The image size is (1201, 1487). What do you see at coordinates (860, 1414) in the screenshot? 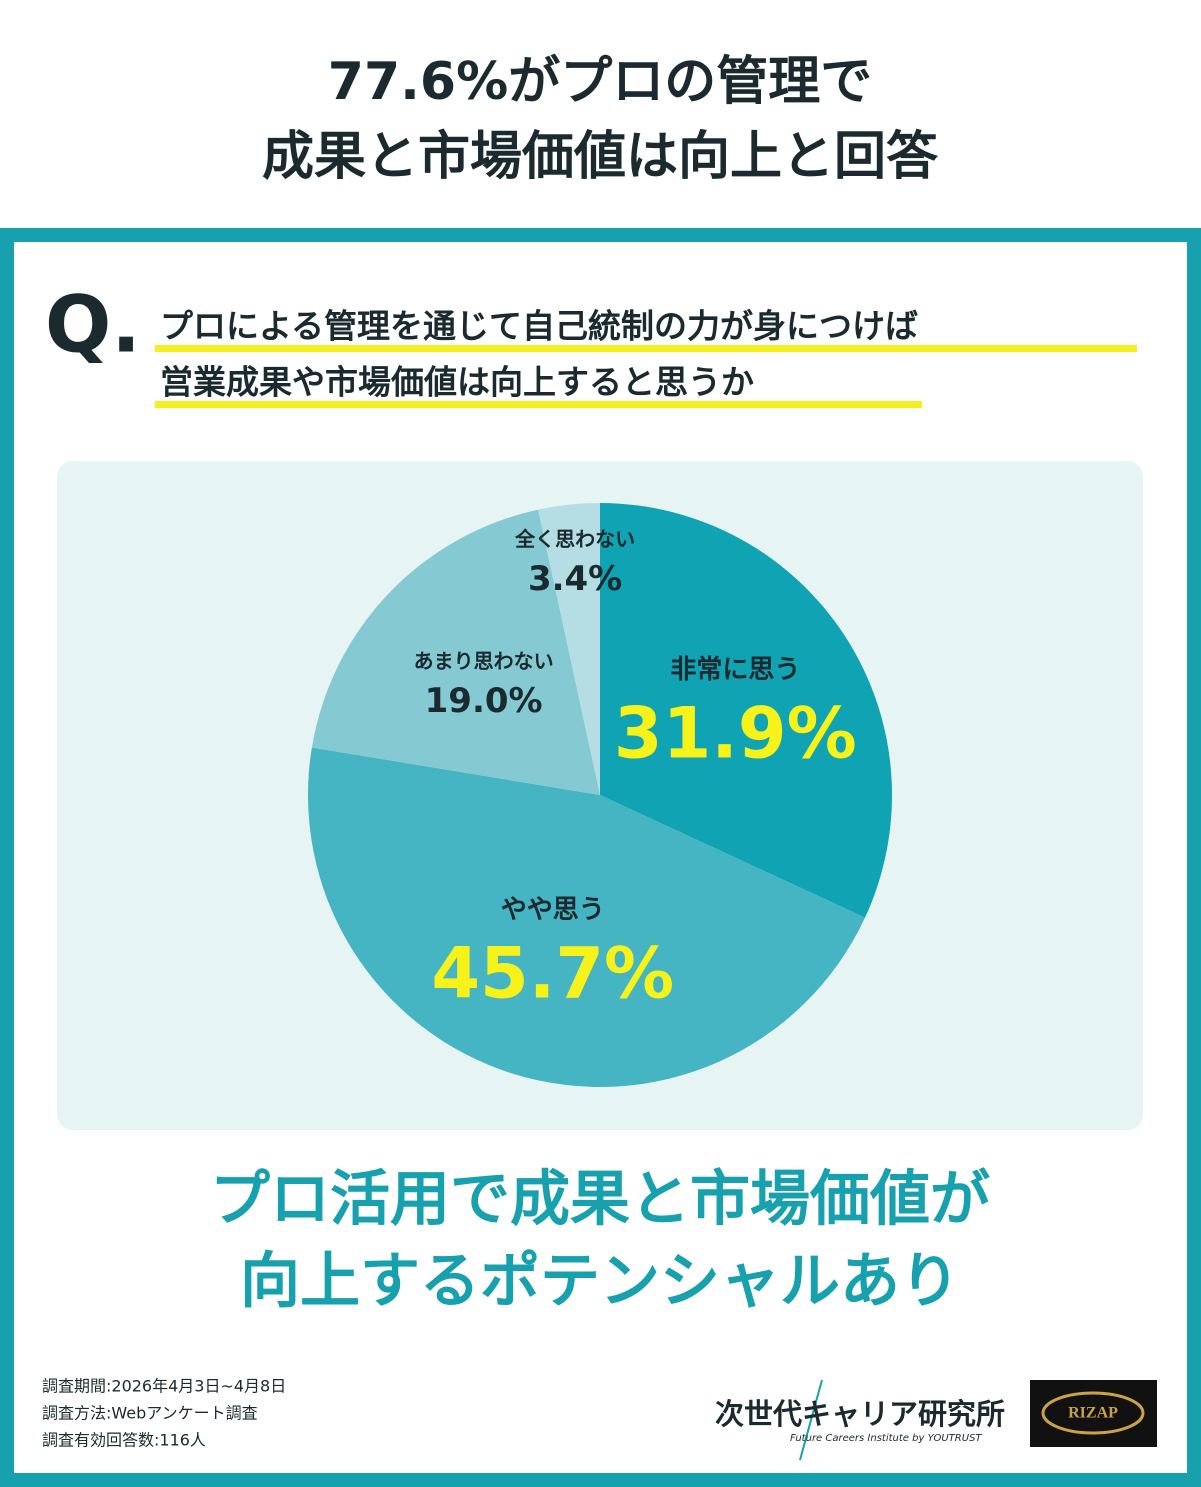
I see `institute-logo: 次世代キャリア研究所` at bounding box center [860, 1414].